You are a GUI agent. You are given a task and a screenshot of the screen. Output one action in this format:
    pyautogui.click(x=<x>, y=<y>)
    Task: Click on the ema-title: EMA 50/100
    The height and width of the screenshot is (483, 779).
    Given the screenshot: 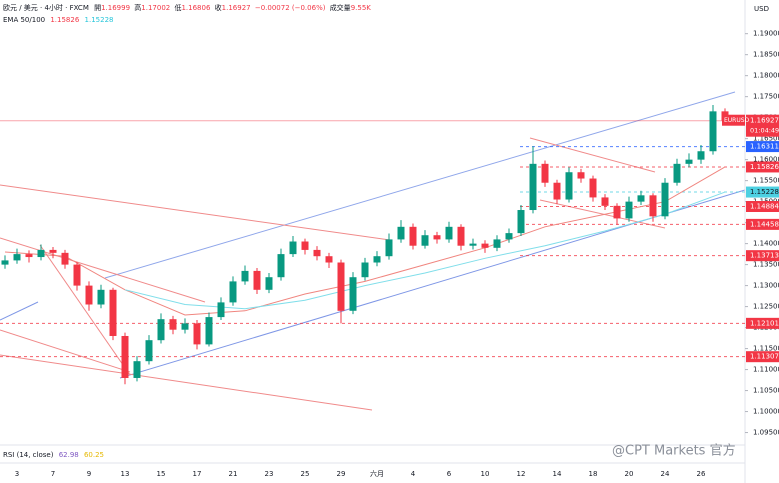 What is the action you would take?
    pyautogui.click(x=24, y=20)
    